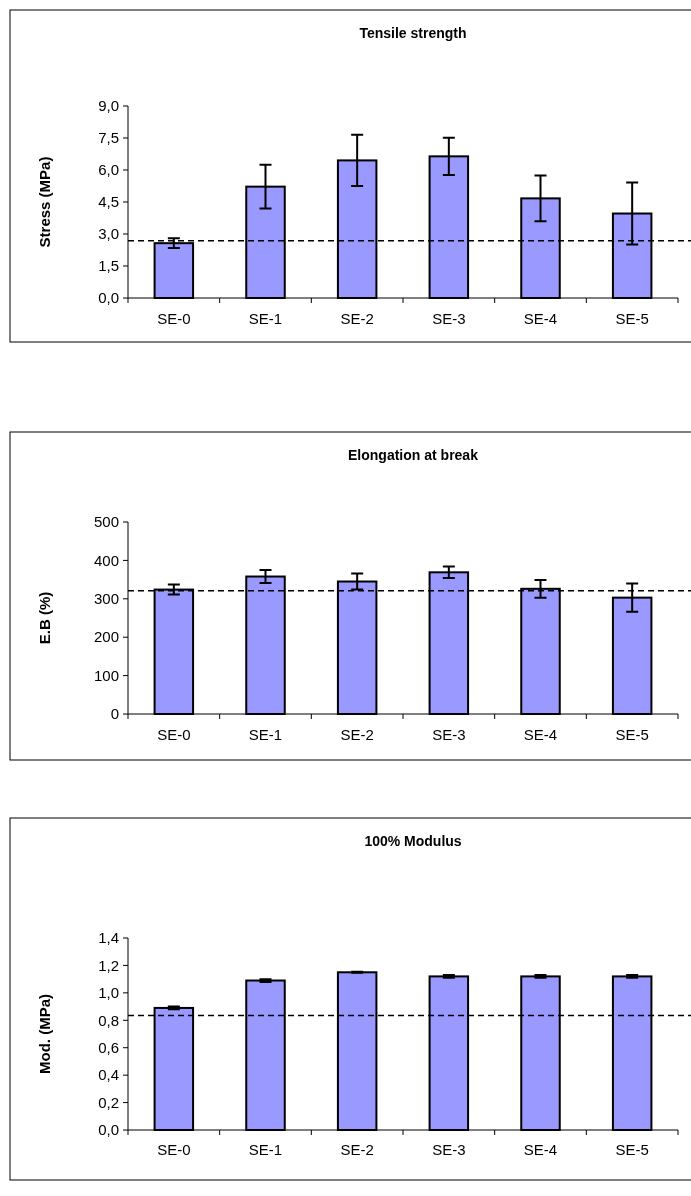 This screenshot has height=1196, width=691. What do you see at coordinates (108, 938) in the screenshot?
I see `y-tick-label: 1,4` at bounding box center [108, 938].